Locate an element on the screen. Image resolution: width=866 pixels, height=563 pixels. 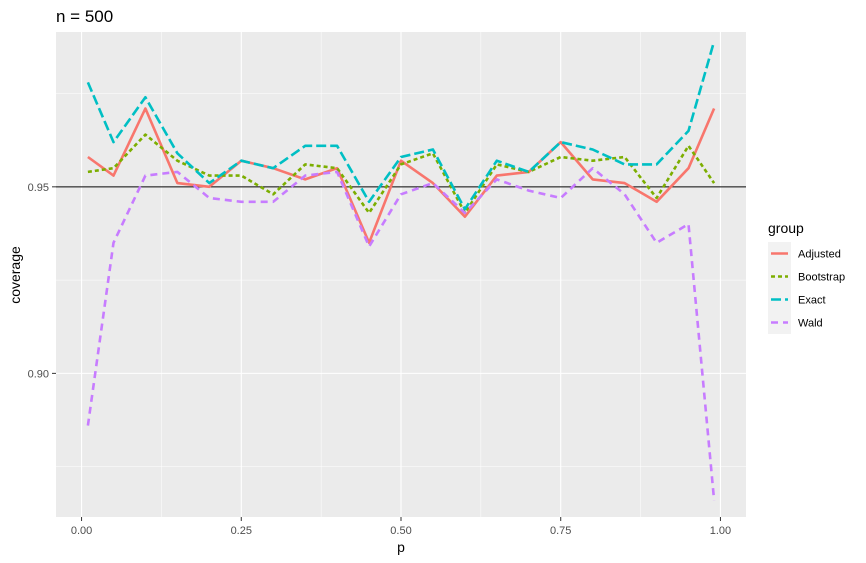
x-tick-label: 0.00 is located at coordinates (81, 531).